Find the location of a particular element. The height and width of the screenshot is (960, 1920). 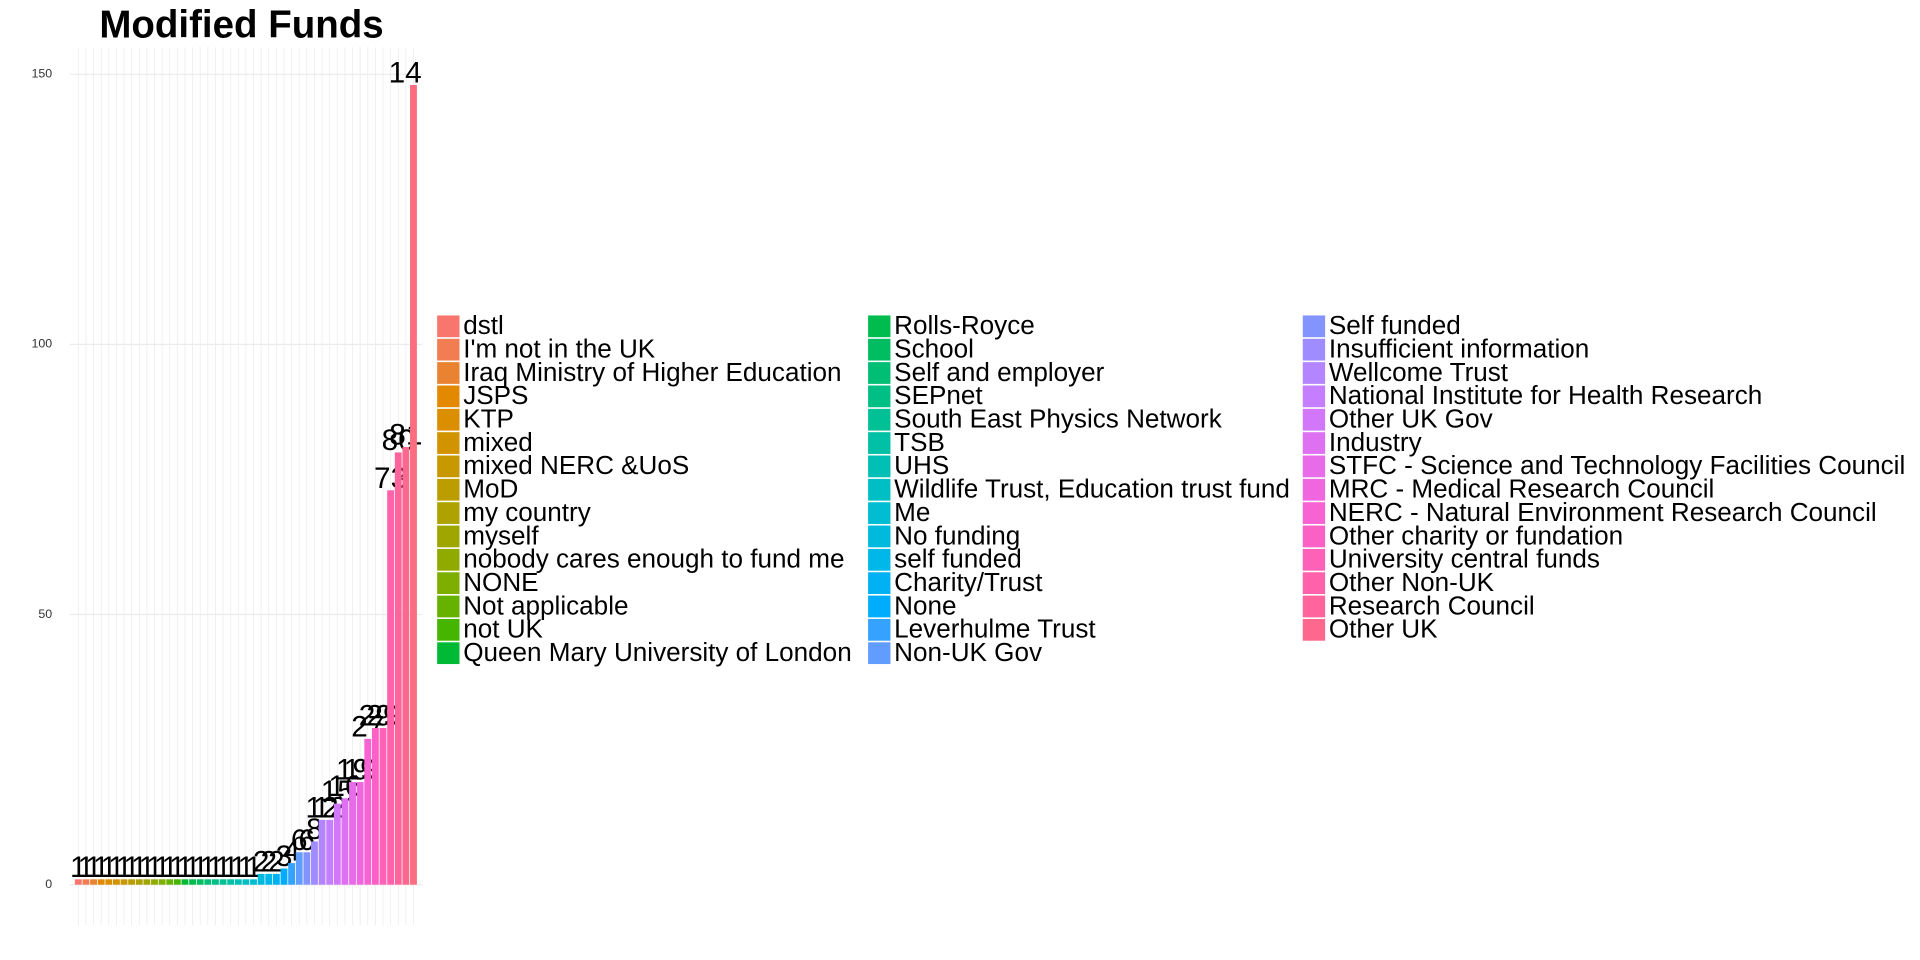

legend-label: not UK is located at coordinates (503, 629).